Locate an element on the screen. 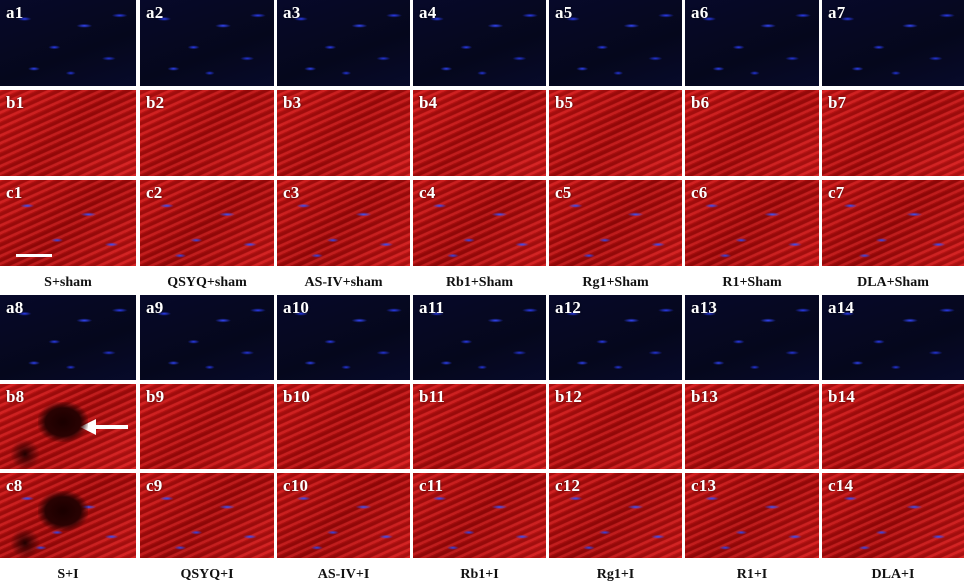  panel-label: a7 is located at coordinates (837, 12).